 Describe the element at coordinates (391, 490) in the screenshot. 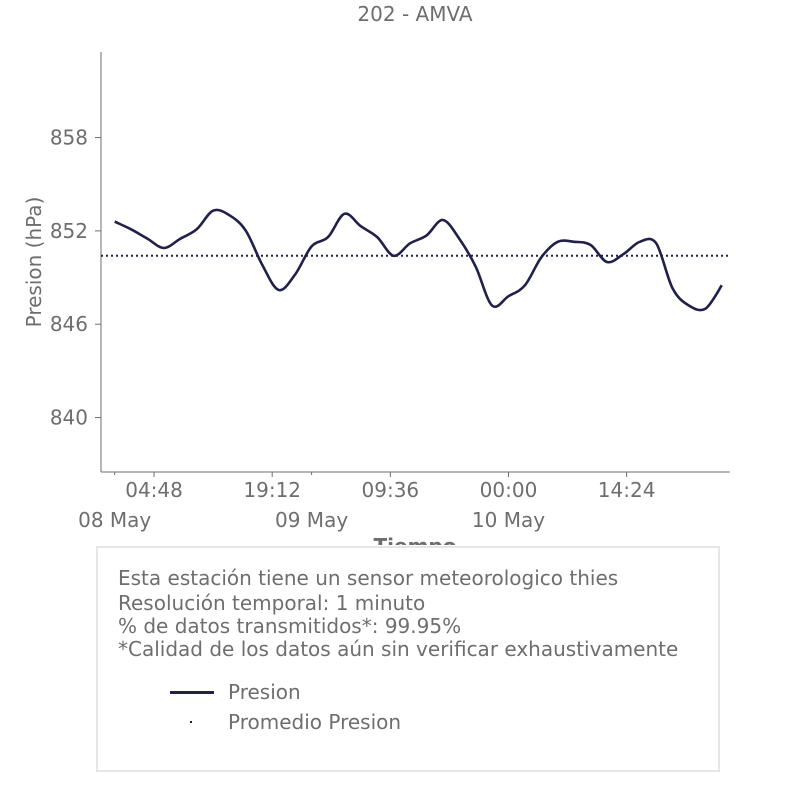

I see `x-tick-label: 09:36` at that location.